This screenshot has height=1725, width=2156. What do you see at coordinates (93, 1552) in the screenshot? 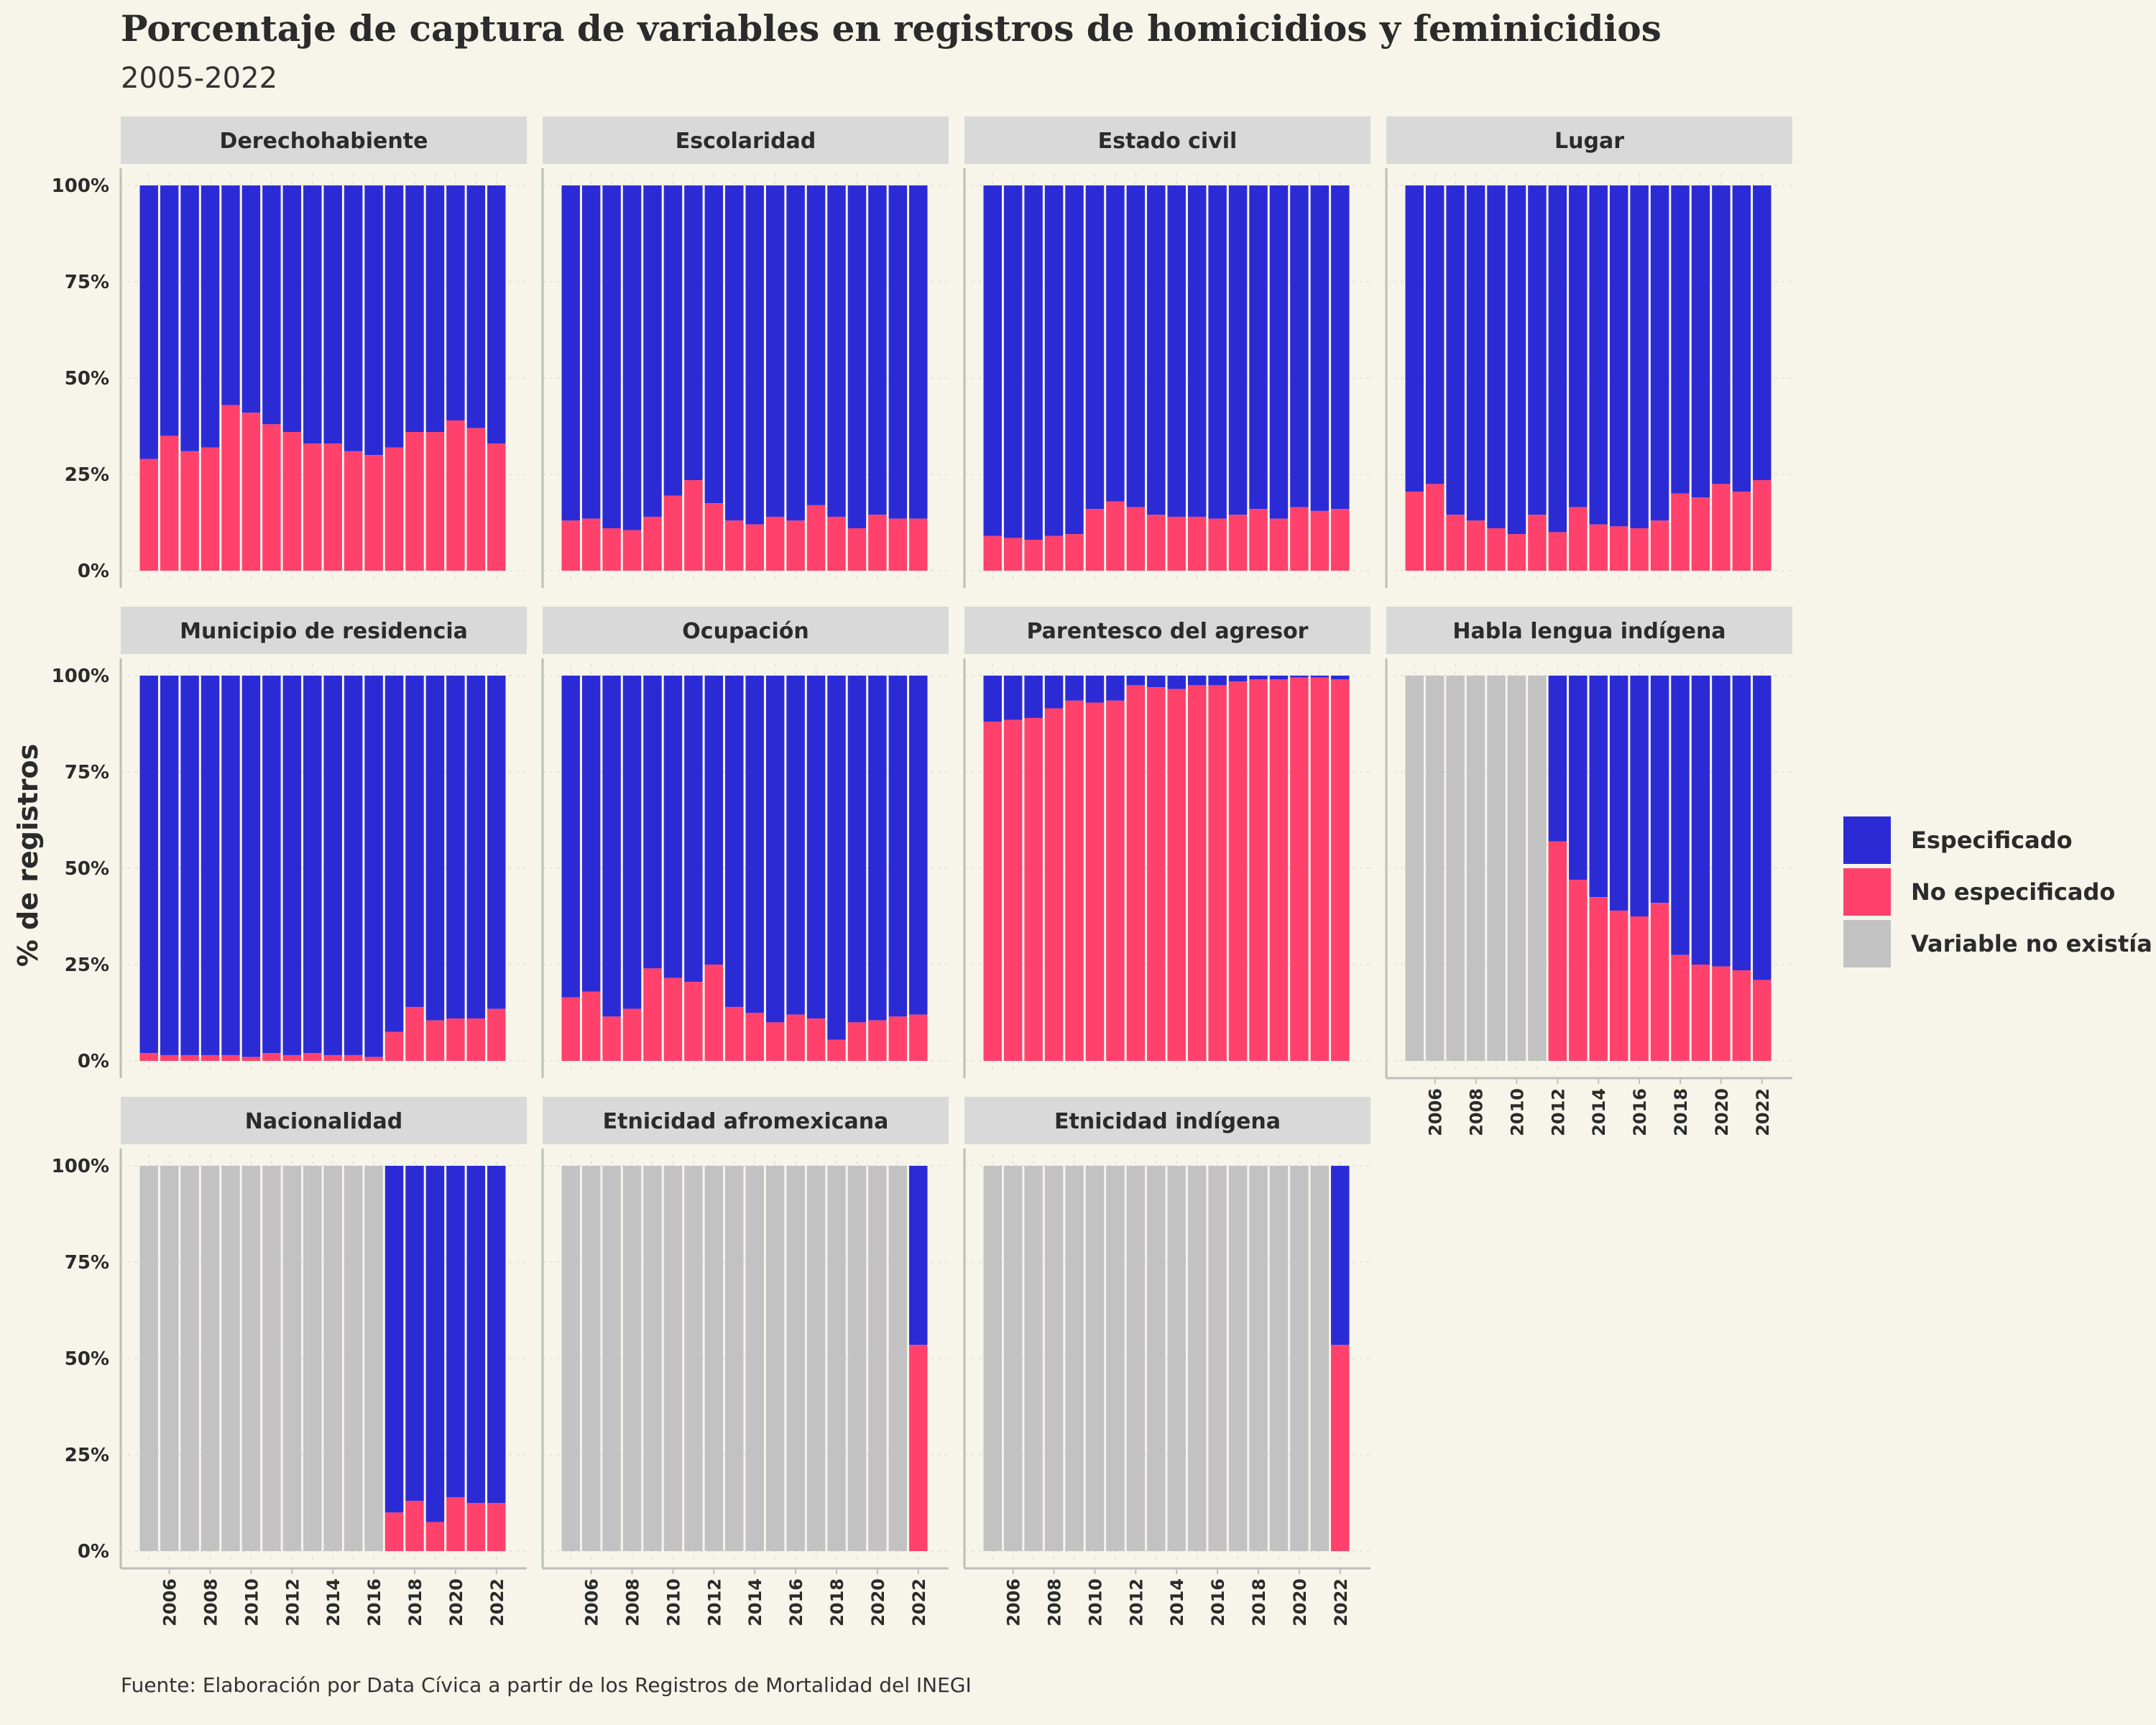
I see `y-tick-label: 0%` at bounding box center [93, 1552].